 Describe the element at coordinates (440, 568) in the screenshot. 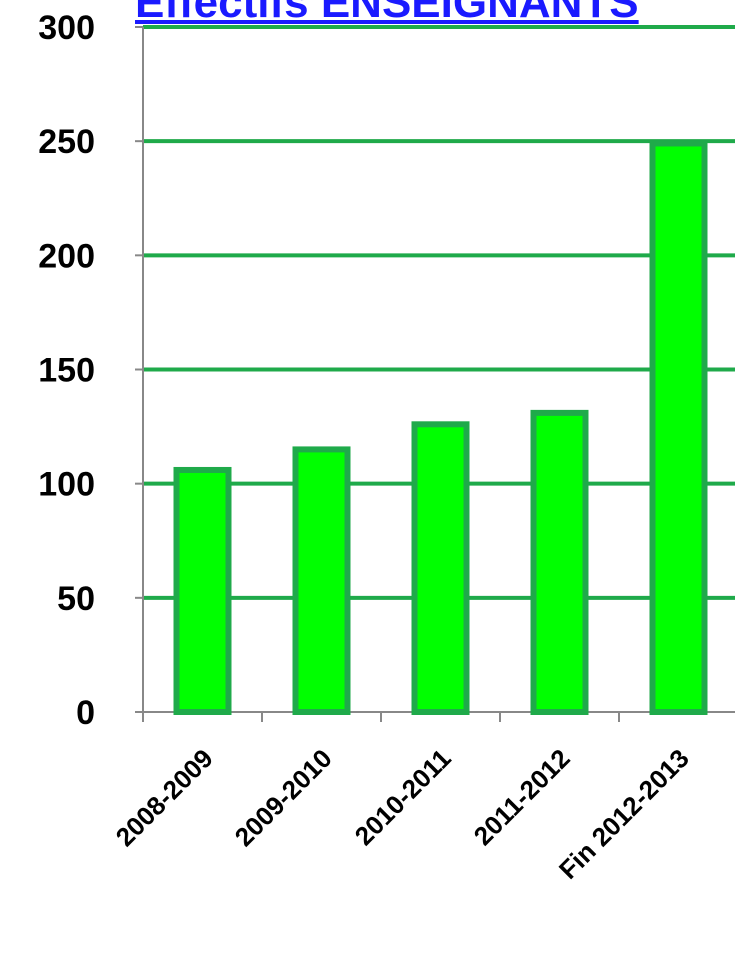

I see `bar-2010-2011` at that location.